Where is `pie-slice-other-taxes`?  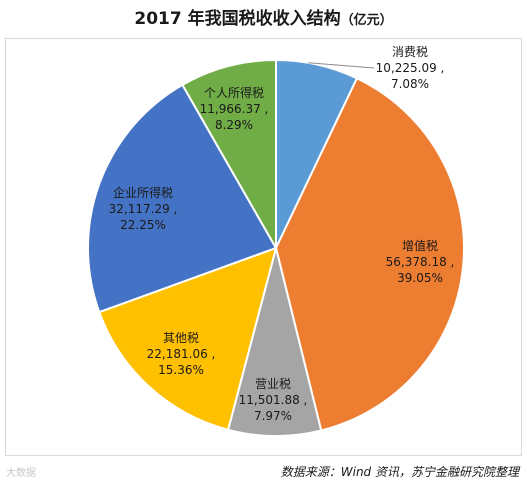
pie-slice-other-taxes is located at coordinates (187, 339).